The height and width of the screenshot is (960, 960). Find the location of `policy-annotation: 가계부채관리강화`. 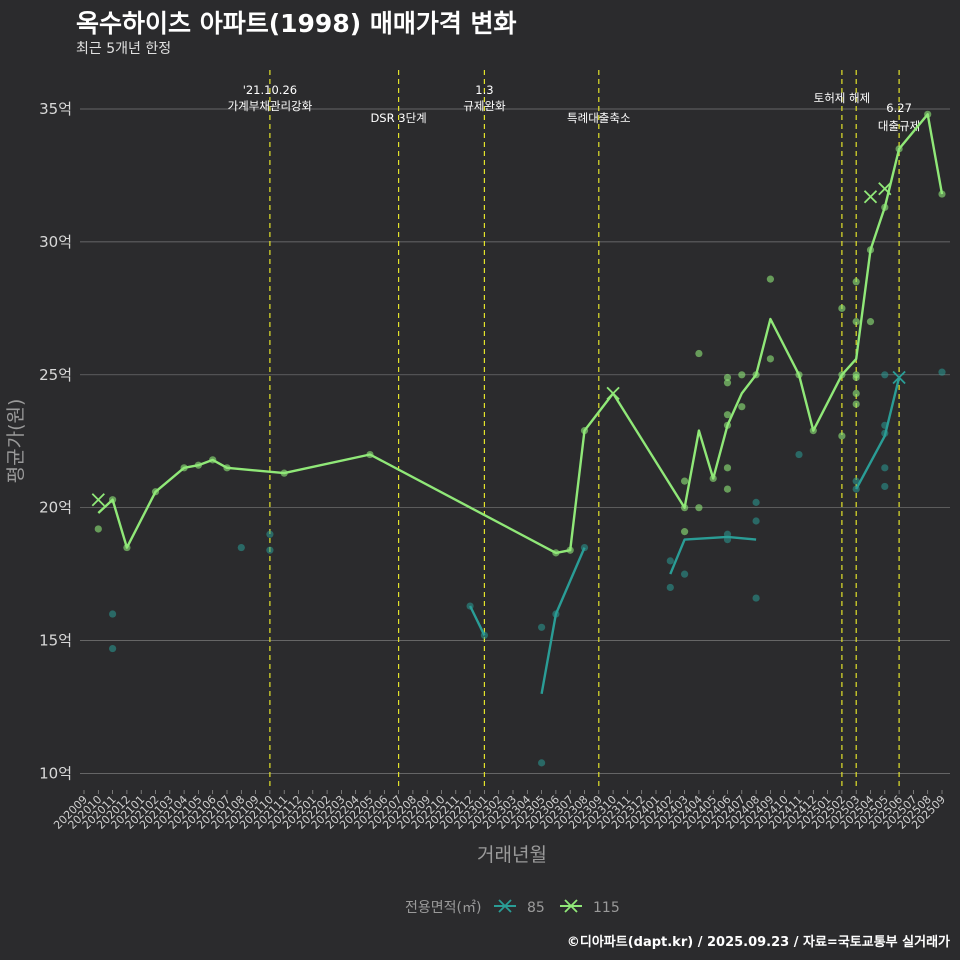

policy-annotation: 가계부채관리강화 is located at coordinates (270, 106).